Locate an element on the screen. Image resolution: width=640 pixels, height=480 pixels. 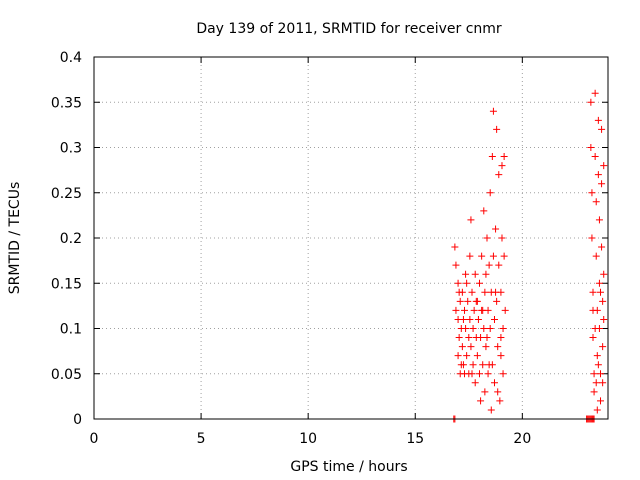
x-tick-label: 15 is located at coordinates (415, 439).